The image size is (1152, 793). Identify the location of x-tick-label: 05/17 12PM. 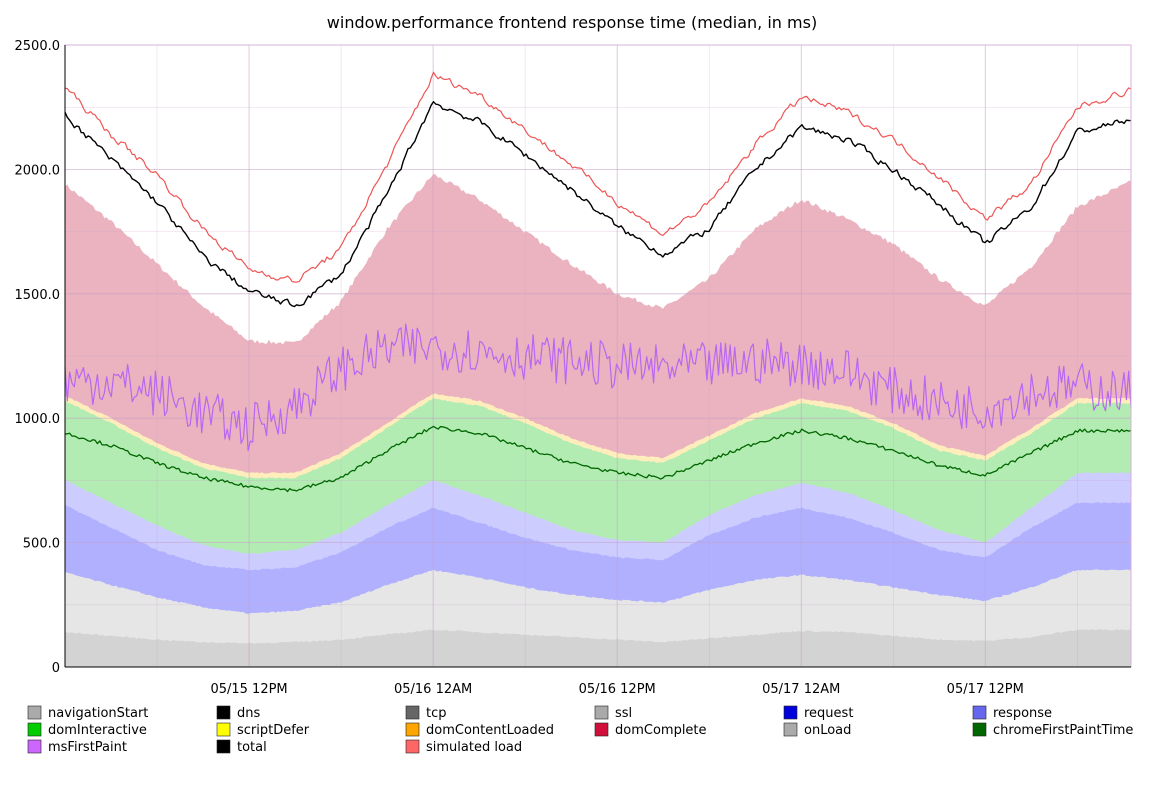
(985, 689).